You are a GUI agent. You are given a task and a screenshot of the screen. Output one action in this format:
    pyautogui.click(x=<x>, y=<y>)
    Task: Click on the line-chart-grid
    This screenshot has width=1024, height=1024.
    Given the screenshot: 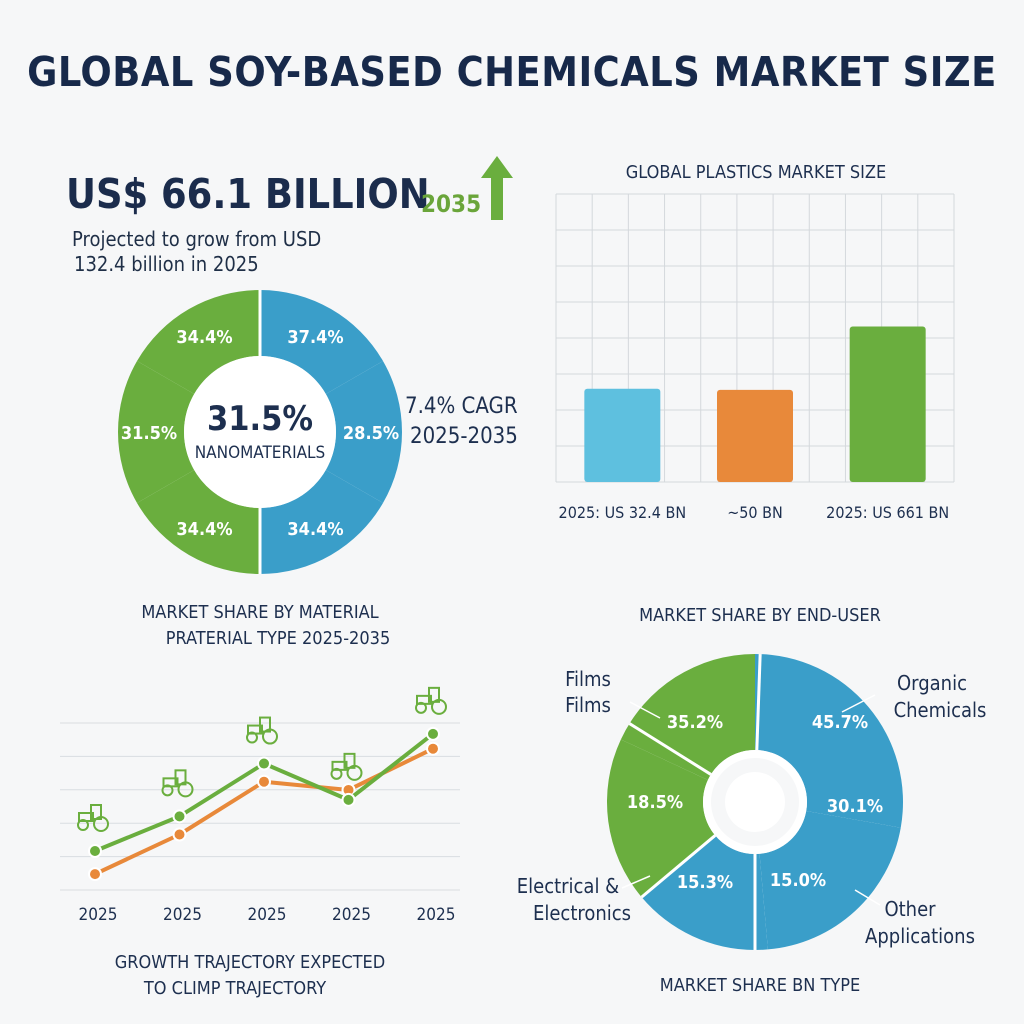 What is the action you would take?
    pyautogui.click(x=260, y=806)
    